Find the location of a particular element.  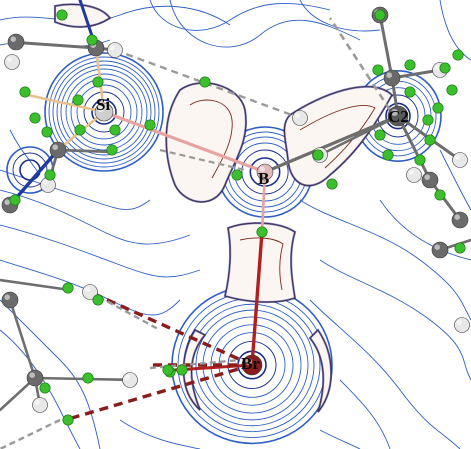

atom-c-9-highlight is located at coordinates (457, 217).